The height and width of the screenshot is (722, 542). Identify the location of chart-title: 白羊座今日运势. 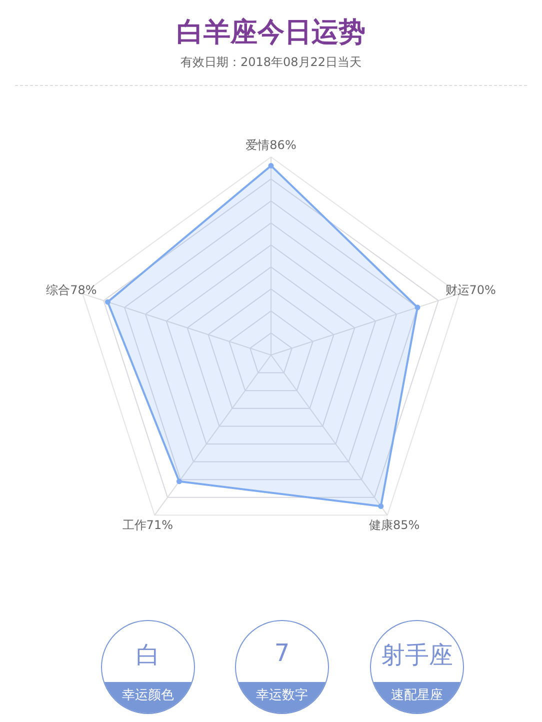
(271, 33).